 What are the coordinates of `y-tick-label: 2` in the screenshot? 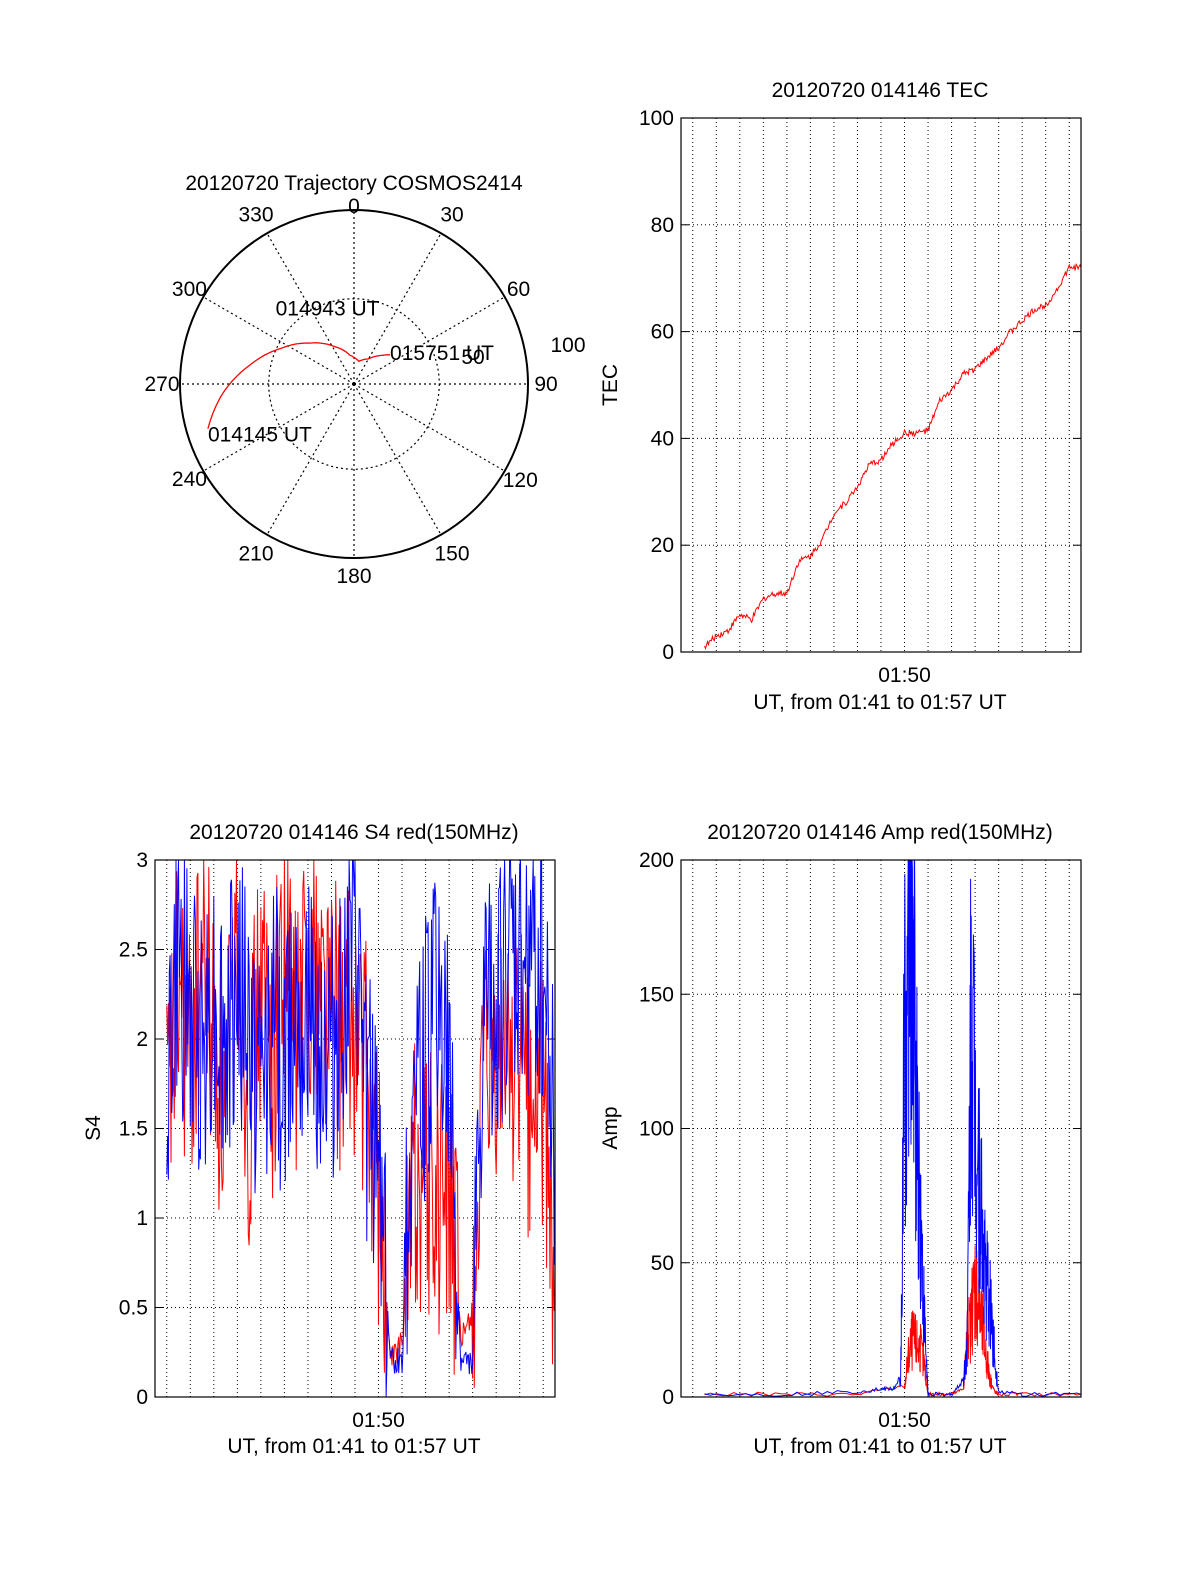 It's located at (142, 1039).